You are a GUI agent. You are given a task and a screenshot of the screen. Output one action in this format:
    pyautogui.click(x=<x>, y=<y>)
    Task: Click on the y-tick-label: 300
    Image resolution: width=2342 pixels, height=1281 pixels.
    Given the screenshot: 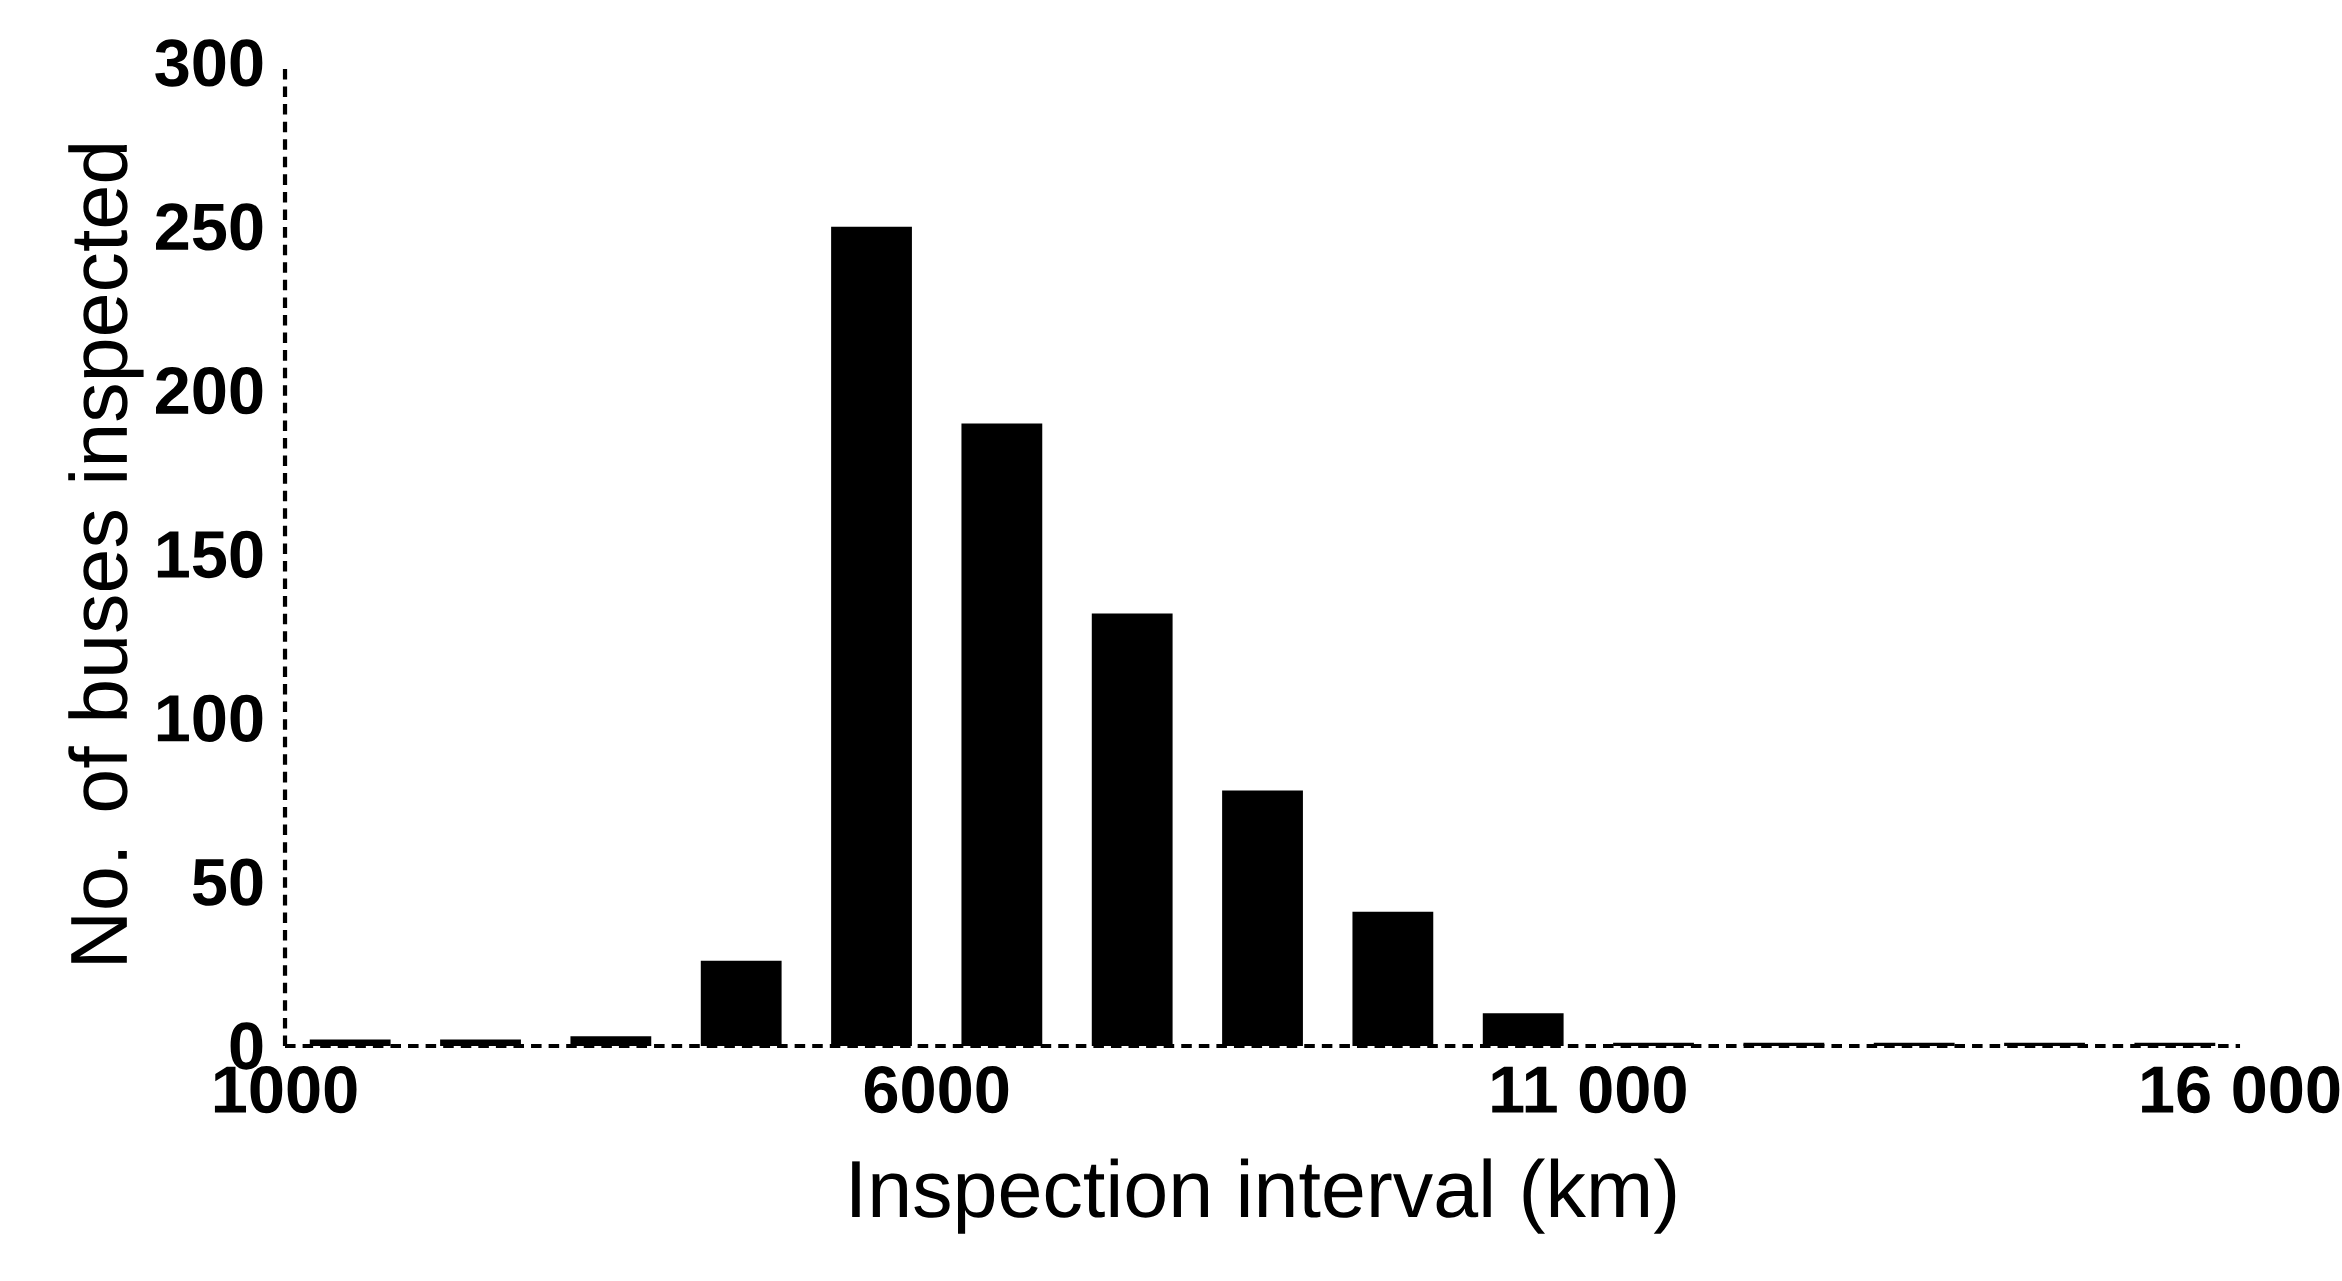 What is the action you would take?
    pyautogui.click(x=209, y=63)
    